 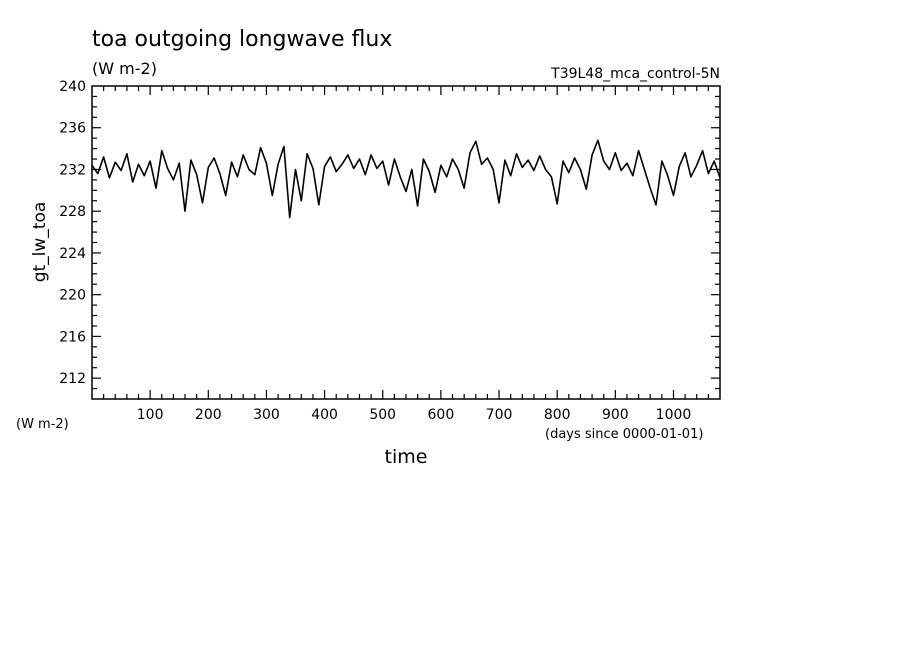 What do you see at coordinates (557, 415) in the screenshot?
I see `x-tick-label: 800` at bounding box center [557, 415].